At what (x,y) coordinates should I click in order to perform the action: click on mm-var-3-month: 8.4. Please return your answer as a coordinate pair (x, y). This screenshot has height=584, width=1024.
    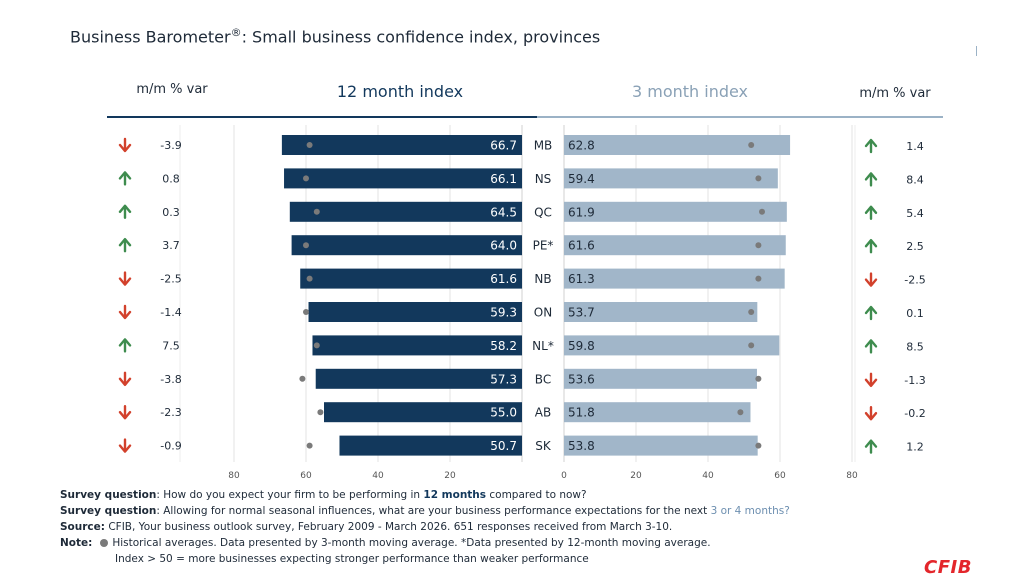
    Looking at the image, I should click on (915, 179).